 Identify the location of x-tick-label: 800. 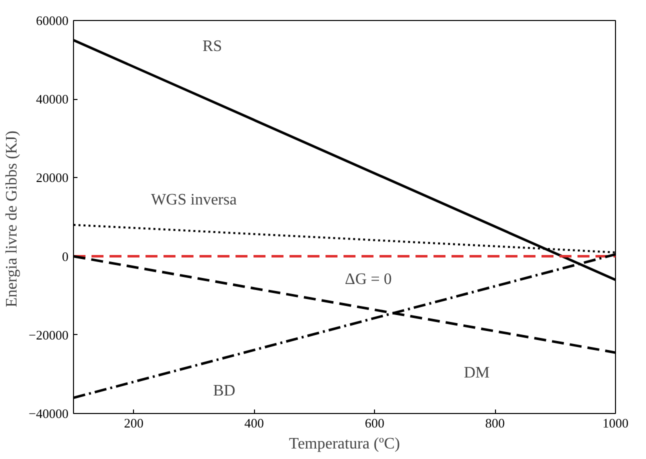
(495, 423).